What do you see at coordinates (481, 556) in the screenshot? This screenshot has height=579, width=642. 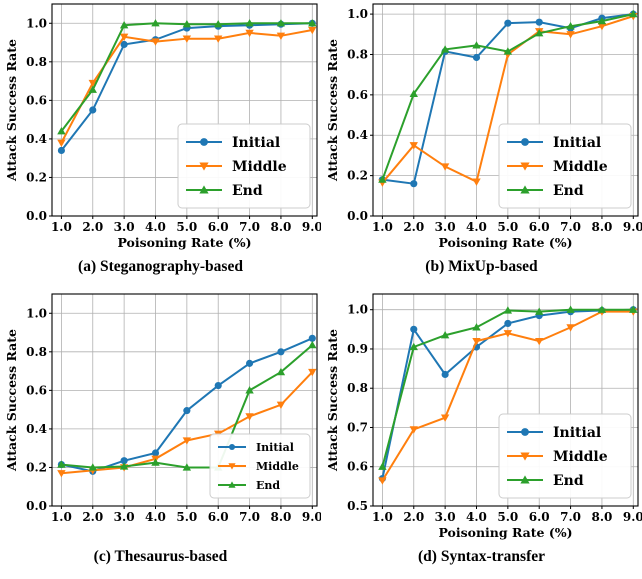 I see `chart-caption: (d) Syntax-transfer` at bounding box center [481, 556].